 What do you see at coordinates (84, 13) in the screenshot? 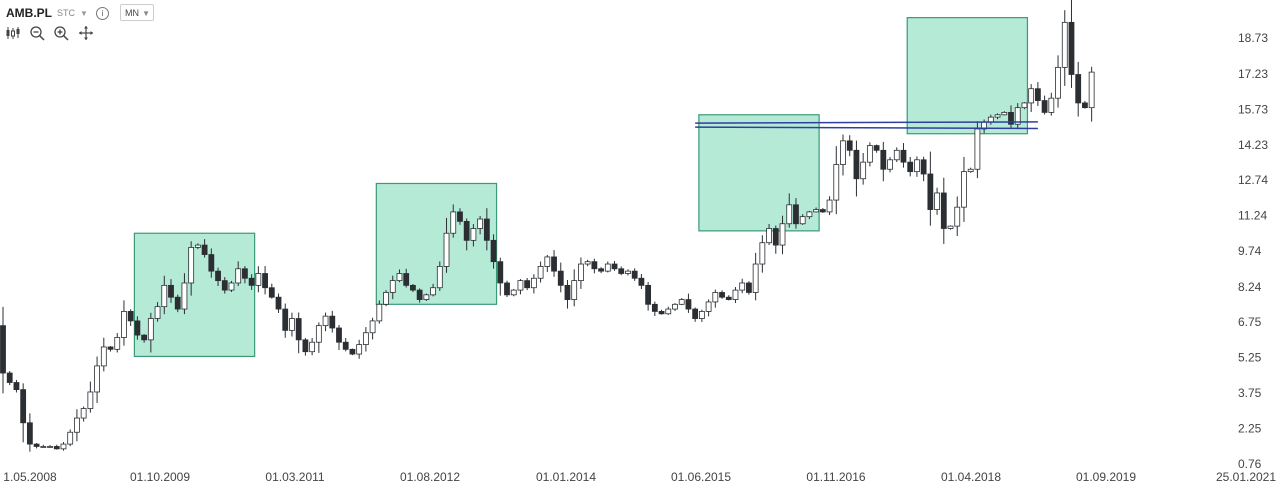
I see `symbol-dropdown-icon: ▼` at bounding box center [84, 13].